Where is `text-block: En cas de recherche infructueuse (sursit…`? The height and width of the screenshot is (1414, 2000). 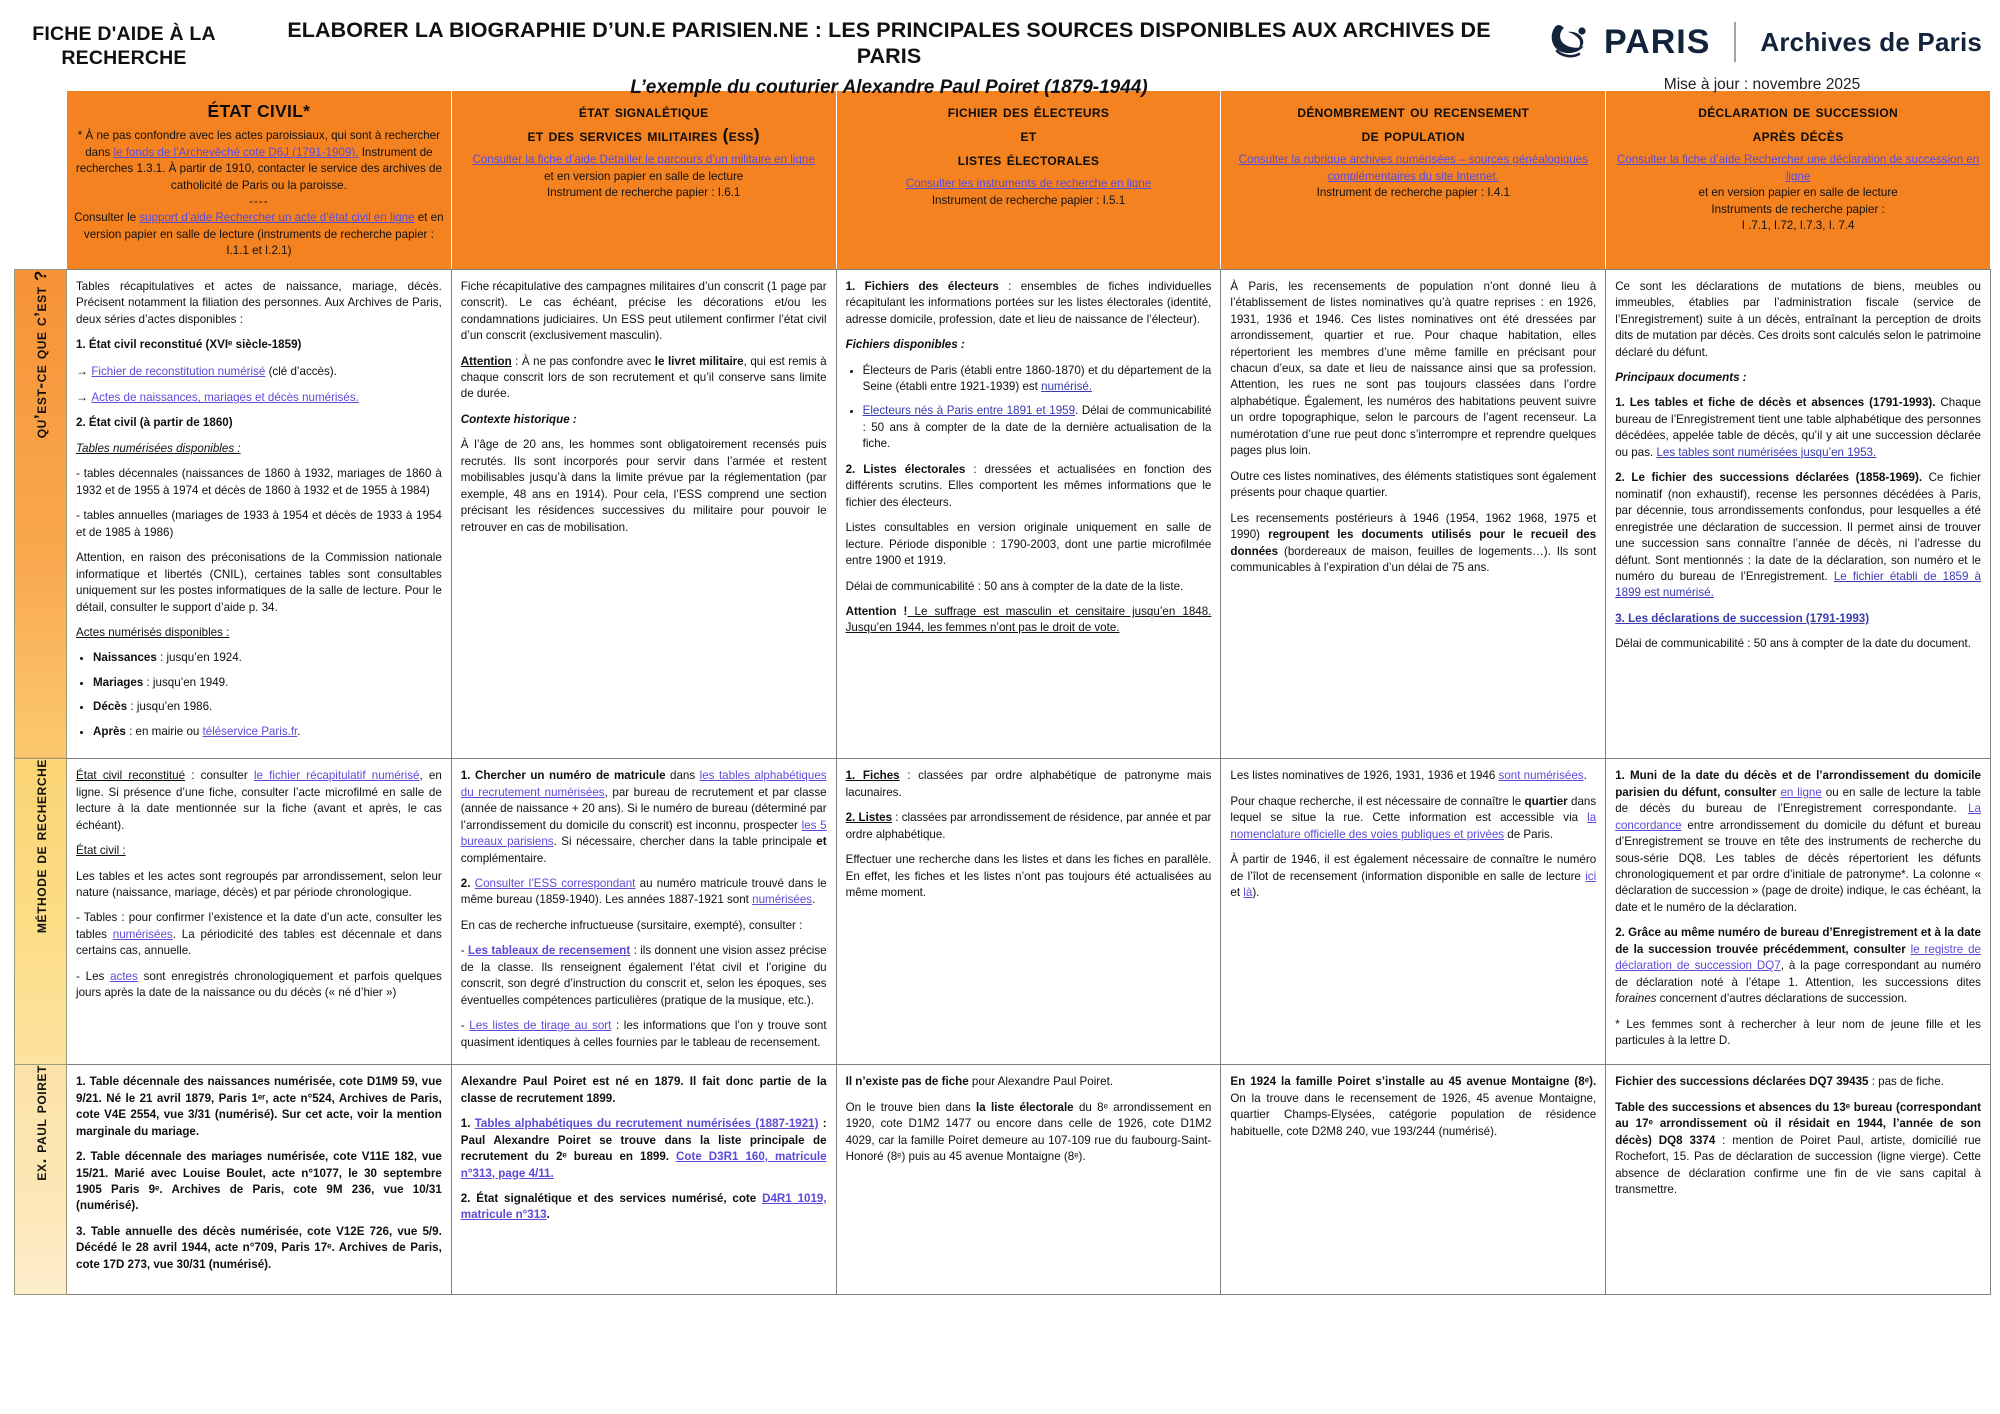 text-block: En cas de recherche infructueuse (sursit… is located at coordinates (631, 925).